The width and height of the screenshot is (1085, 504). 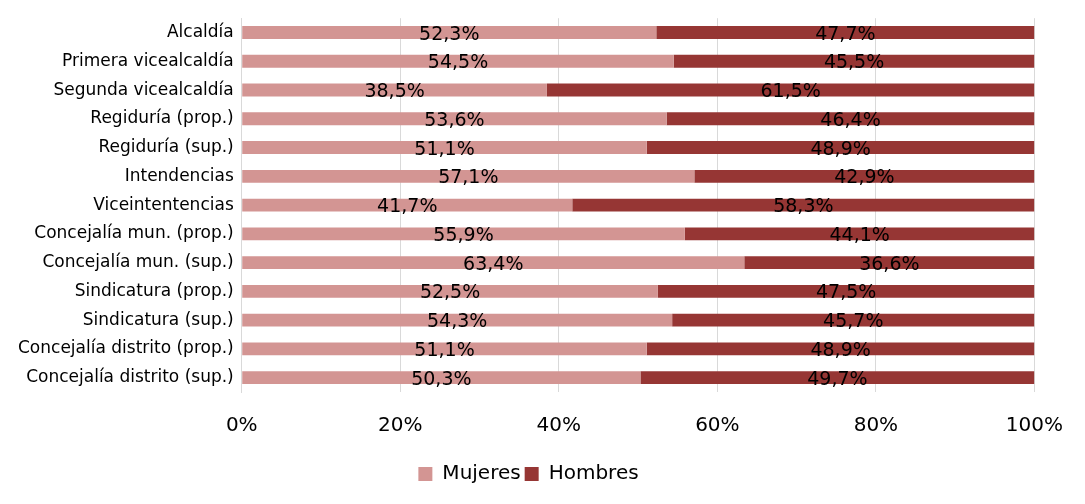 What do you see at coordinates (148, 59) in the screenshot?
I see `y-tick-label: Primera vicealcaldía` at bounding box center [148, 59].